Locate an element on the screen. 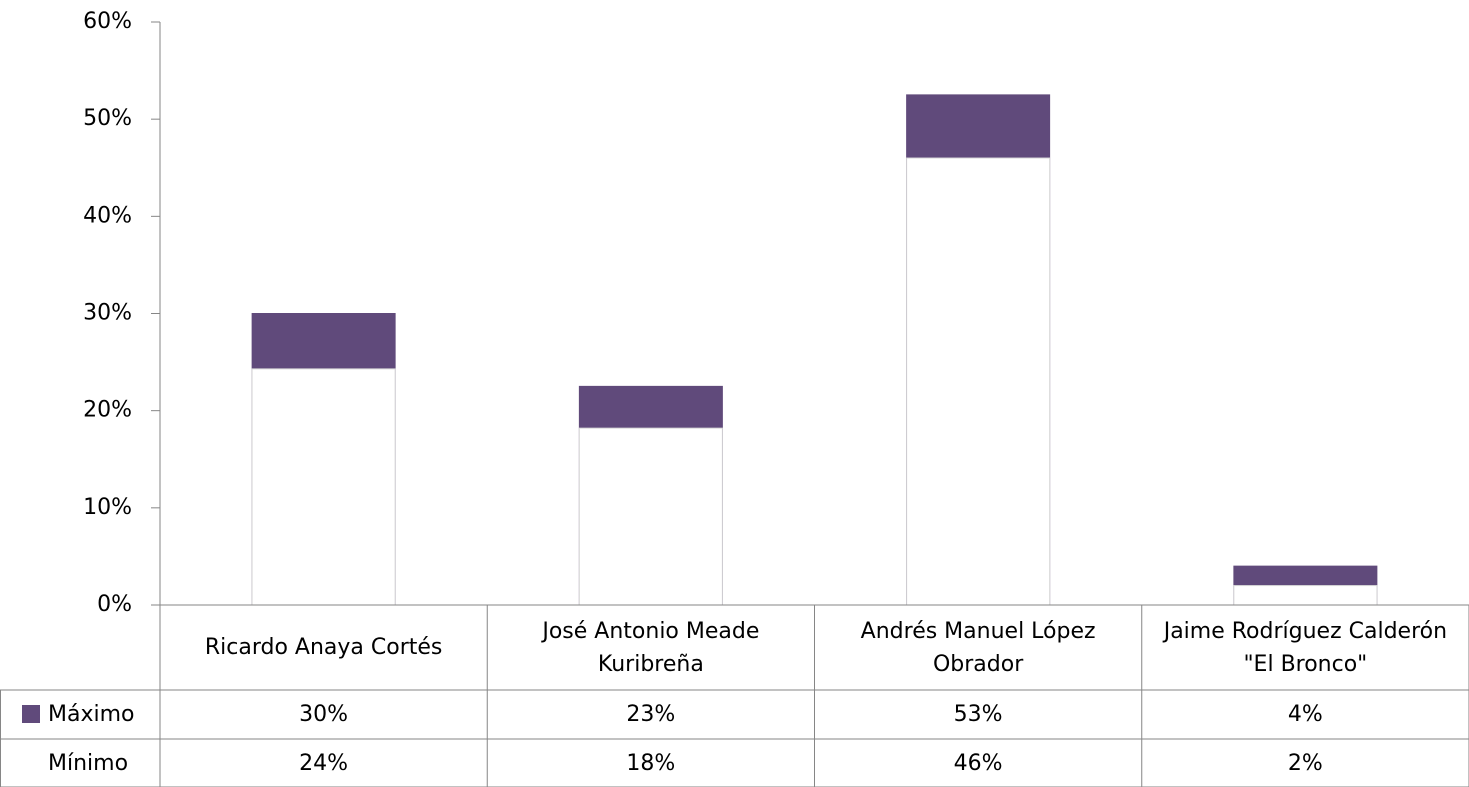  category-label: José Antonio Meade Kuribreña is located at coordinates (651, 647).